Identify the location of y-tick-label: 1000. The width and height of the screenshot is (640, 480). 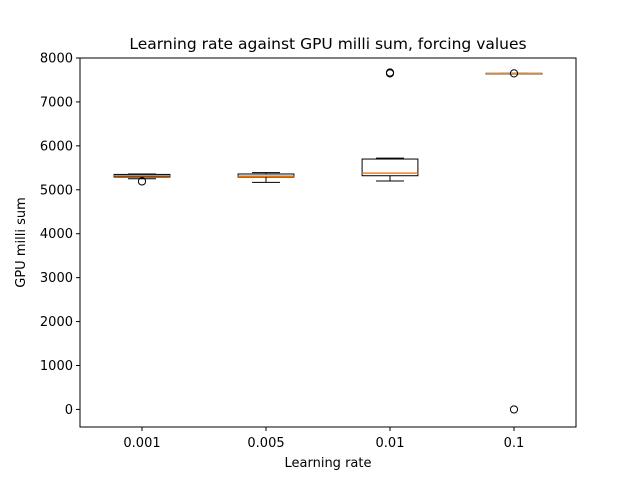
(56, 366).